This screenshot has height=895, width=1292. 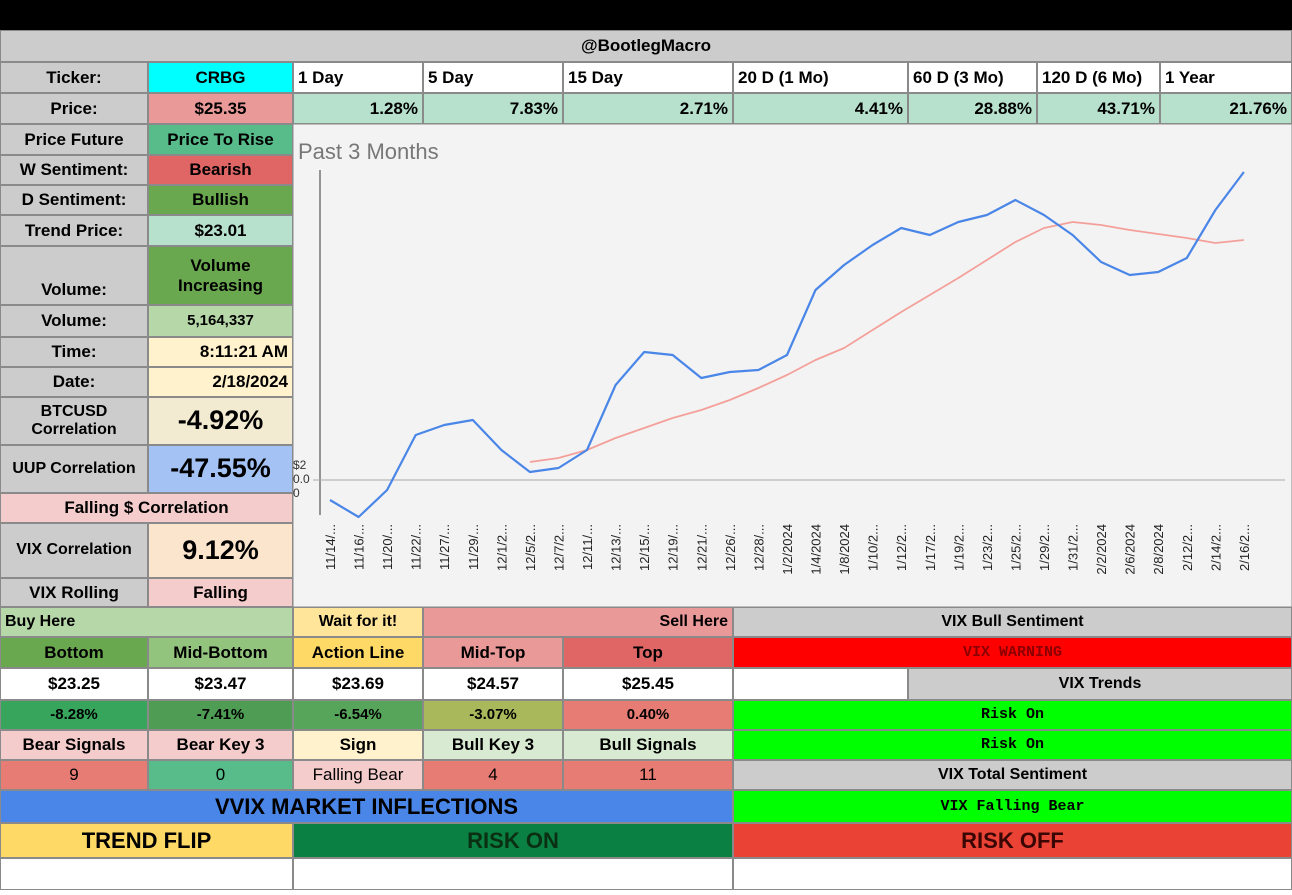 What do you see at coordinates (74, 352) in the screenshot?
I see `stat-label: Time:` at bounding box center [74, 352].